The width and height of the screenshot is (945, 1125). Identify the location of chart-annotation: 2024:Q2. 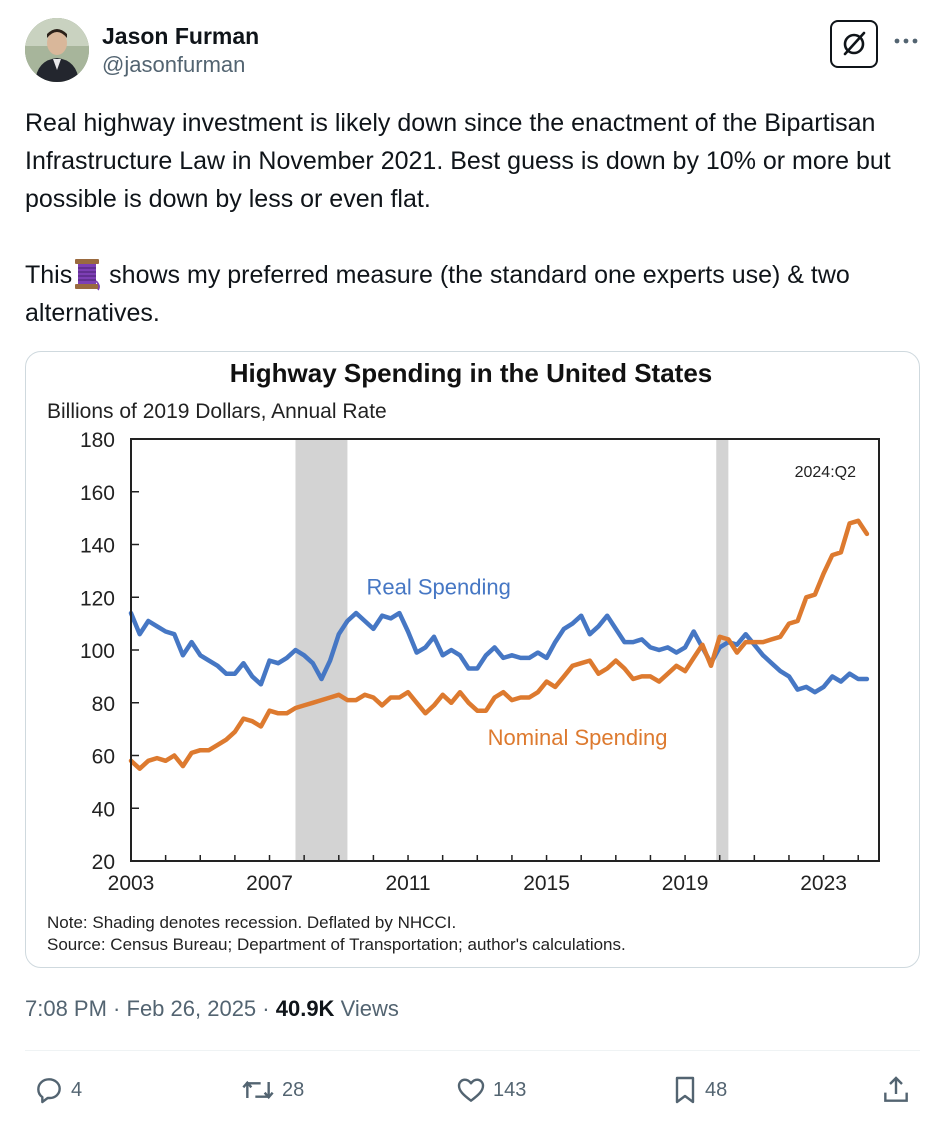
(825, 472).